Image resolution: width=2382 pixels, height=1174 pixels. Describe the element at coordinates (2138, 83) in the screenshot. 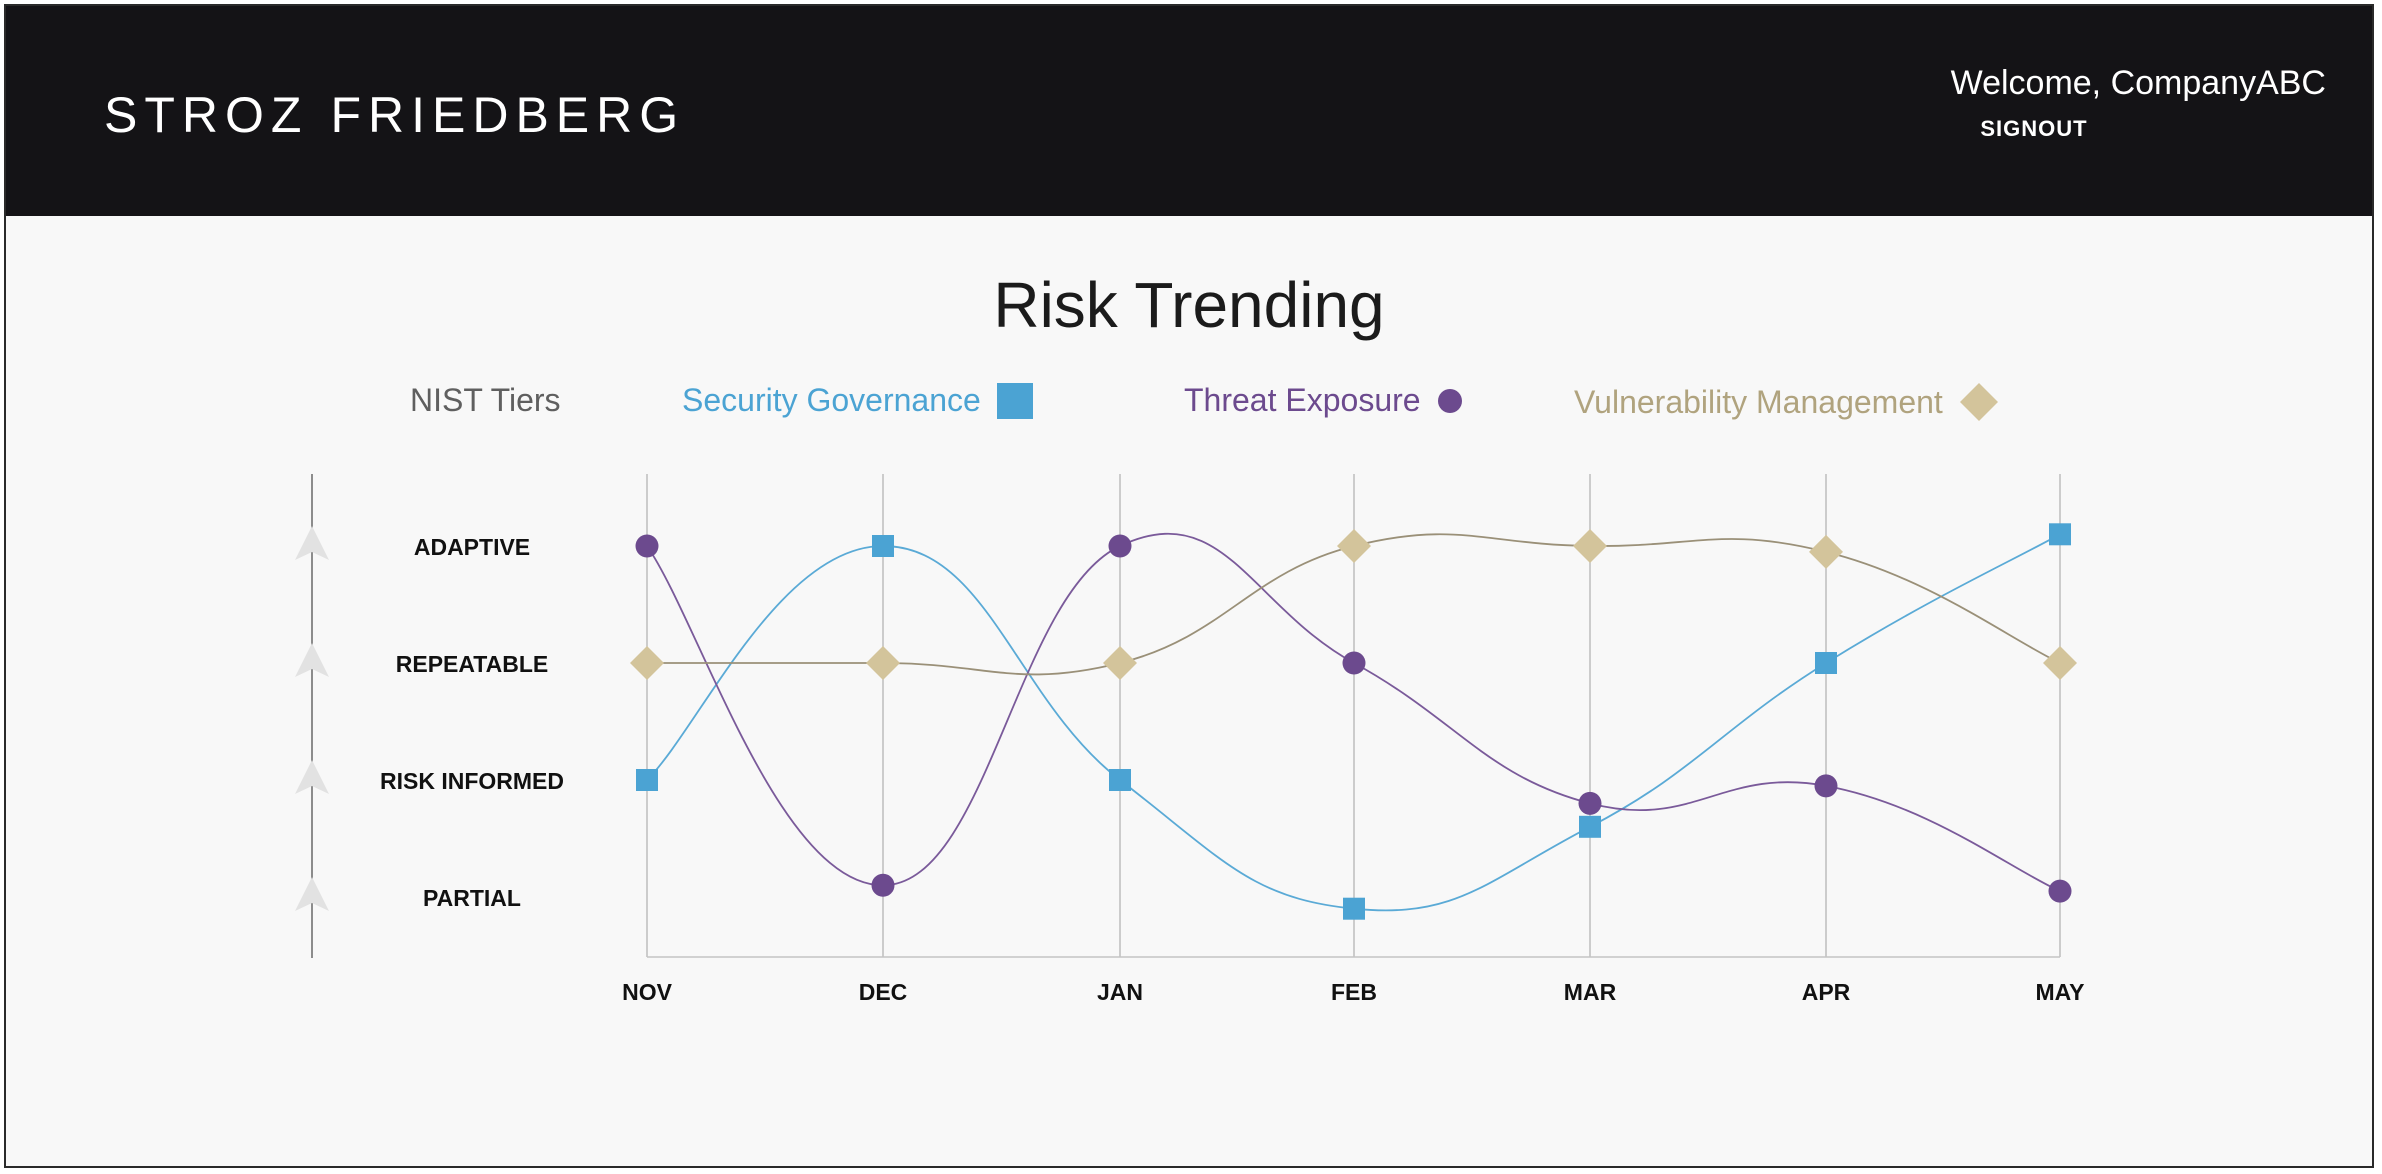

I see `welcome-text: Welcome, CompanyABC` at that location.